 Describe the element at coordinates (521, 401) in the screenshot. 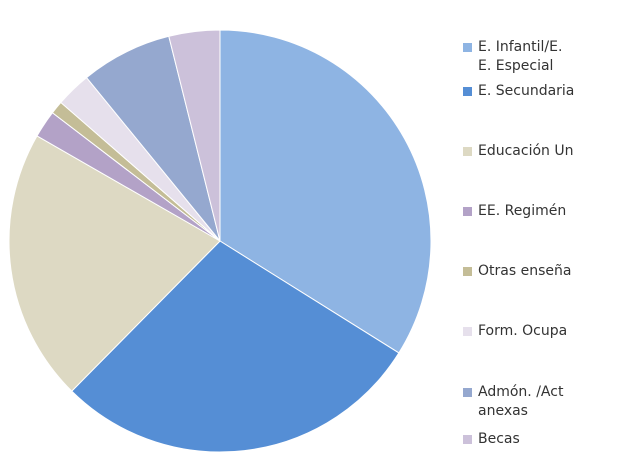

I see `legend-label: Admón. /Act anexas` at that location.